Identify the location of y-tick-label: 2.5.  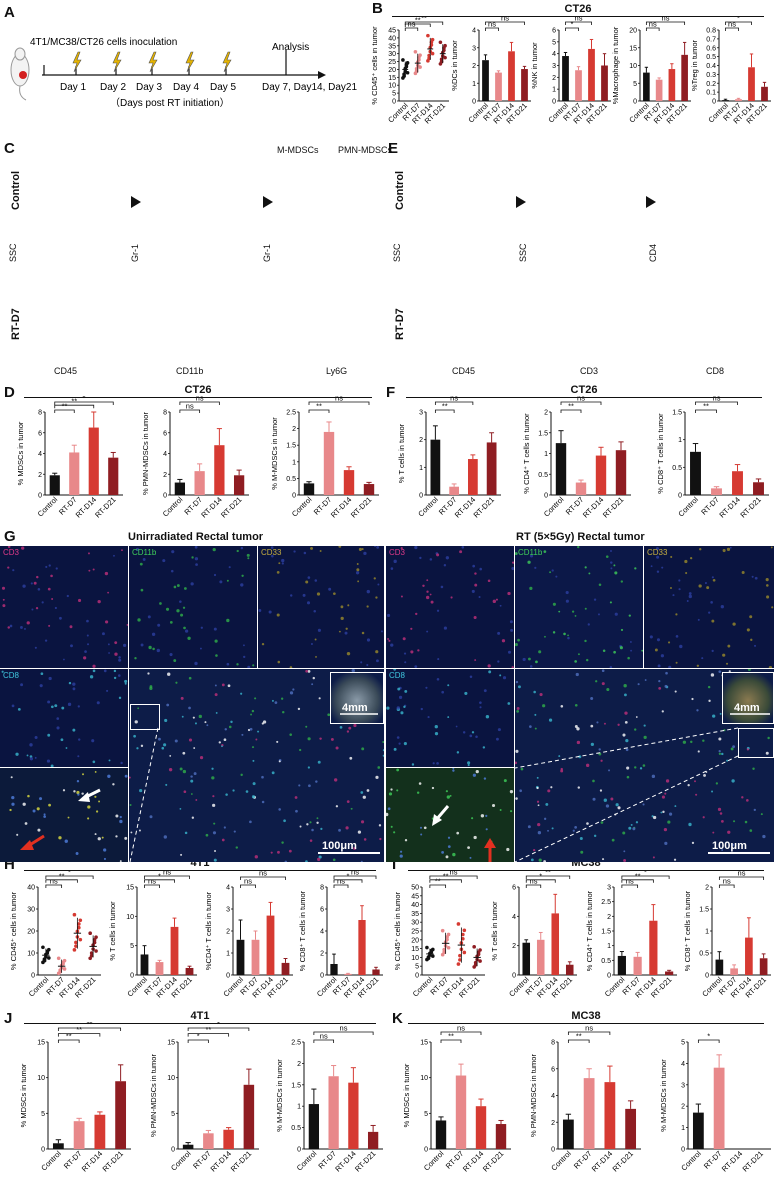
(296, 1043).